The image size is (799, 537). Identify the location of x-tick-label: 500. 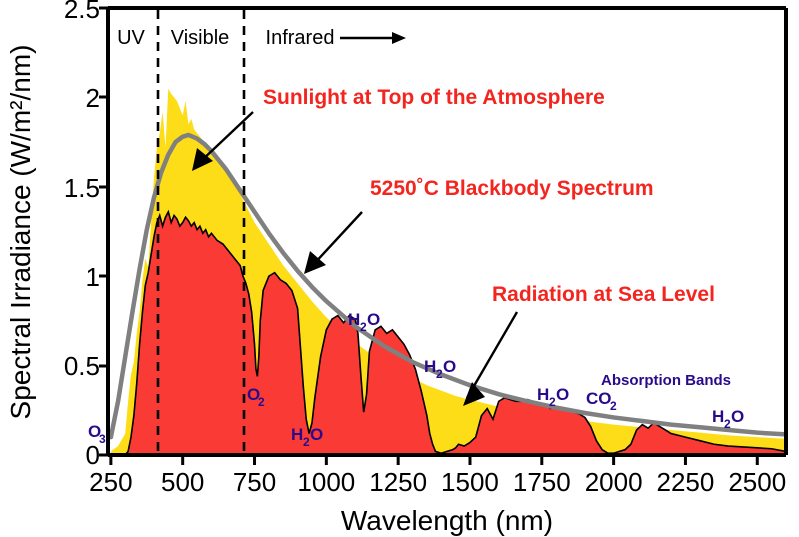
(182, 482).